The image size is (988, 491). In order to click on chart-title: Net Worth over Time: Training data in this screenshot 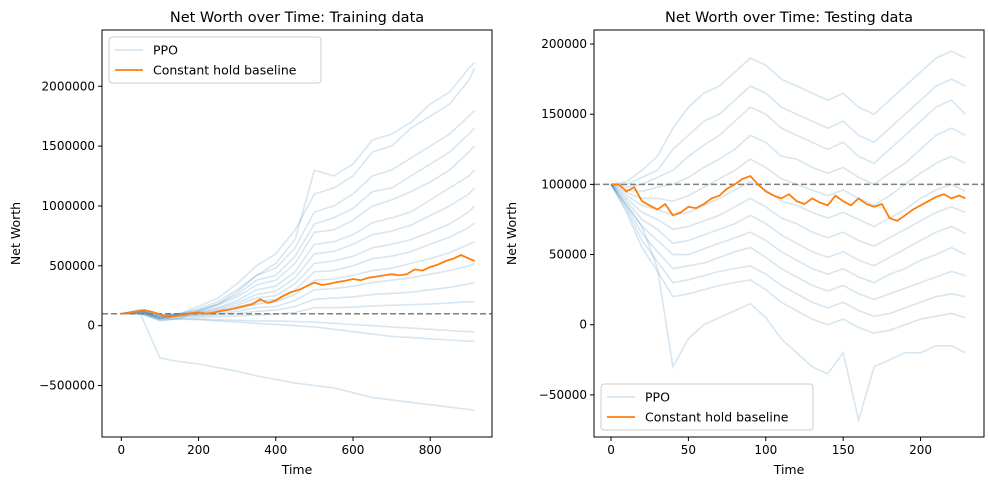, I will do `click(297, 18)`.